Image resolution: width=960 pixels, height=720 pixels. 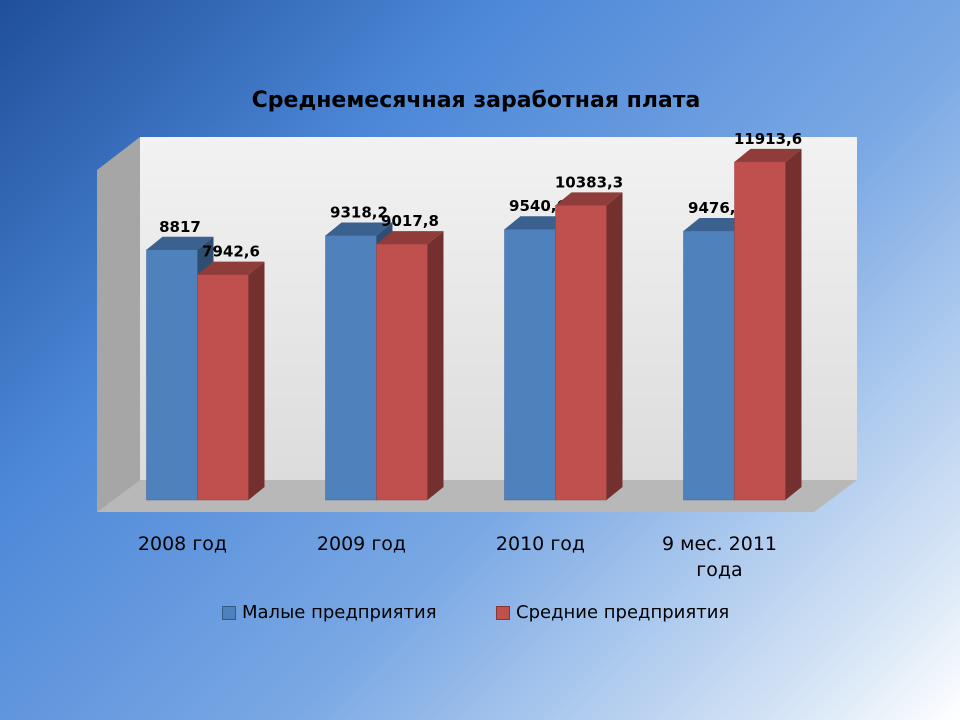 I want to click on value-label: 11913,6, so click(x=768, y=139).